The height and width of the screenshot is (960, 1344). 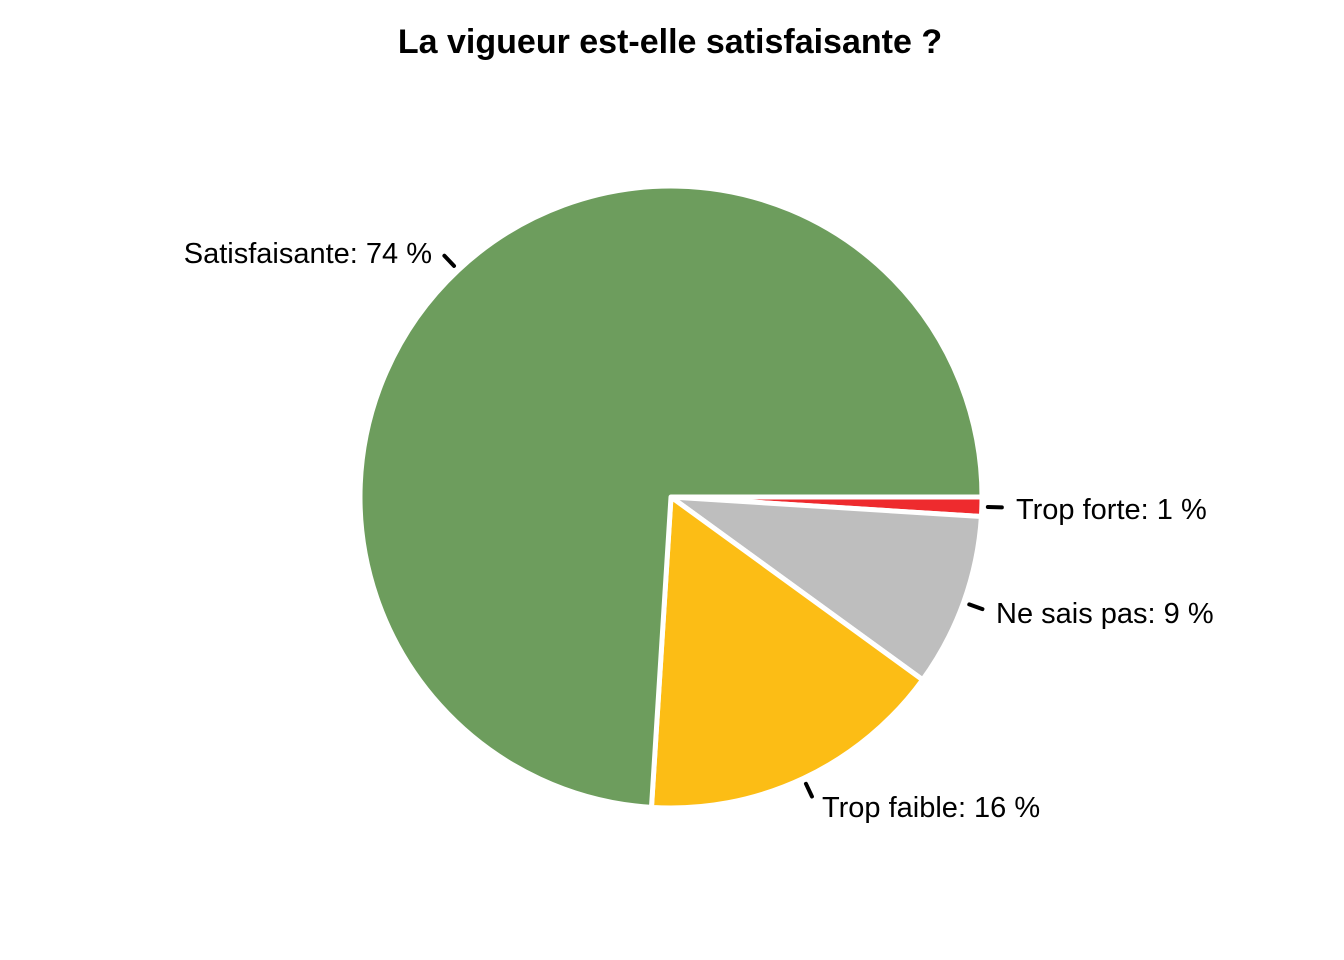 I want to click on leader-line-trop-faible, so click(x=808, y=790).